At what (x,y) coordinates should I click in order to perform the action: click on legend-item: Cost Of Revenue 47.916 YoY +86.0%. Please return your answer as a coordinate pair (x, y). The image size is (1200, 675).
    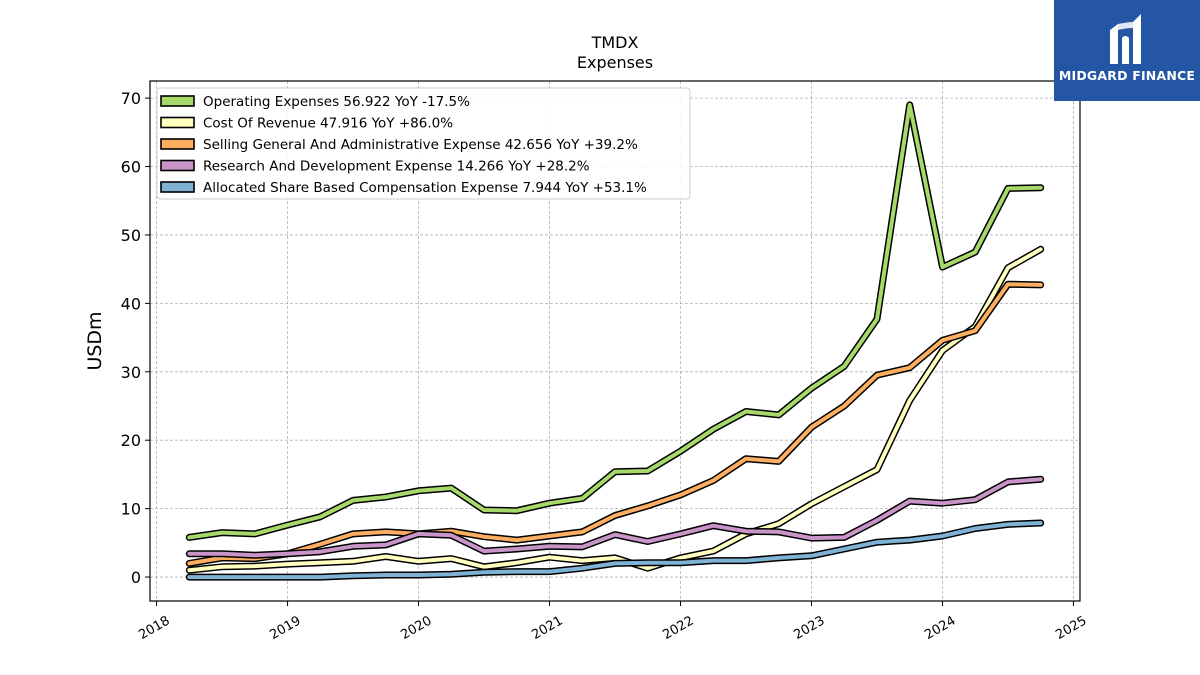
    Looking at the image, I should click on (306, 124).